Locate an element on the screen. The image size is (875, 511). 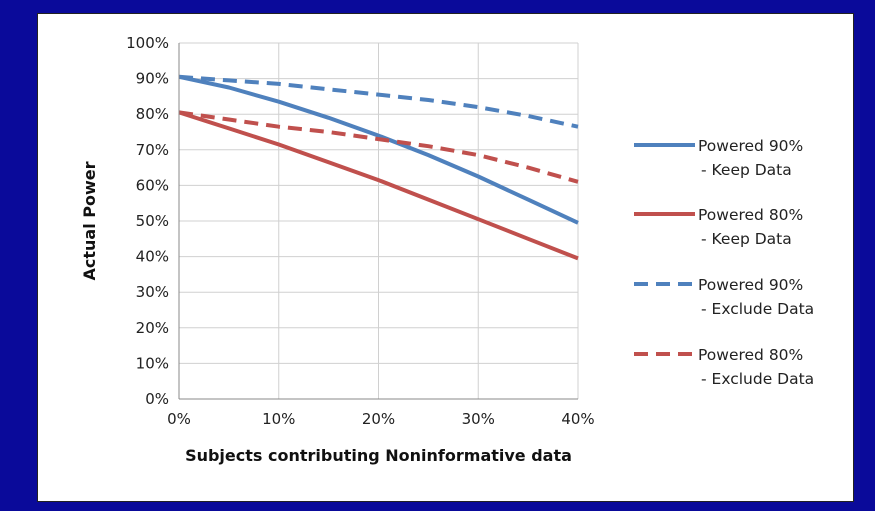
legend-label-4: Powered 80% is located at coordinates (750, 355).